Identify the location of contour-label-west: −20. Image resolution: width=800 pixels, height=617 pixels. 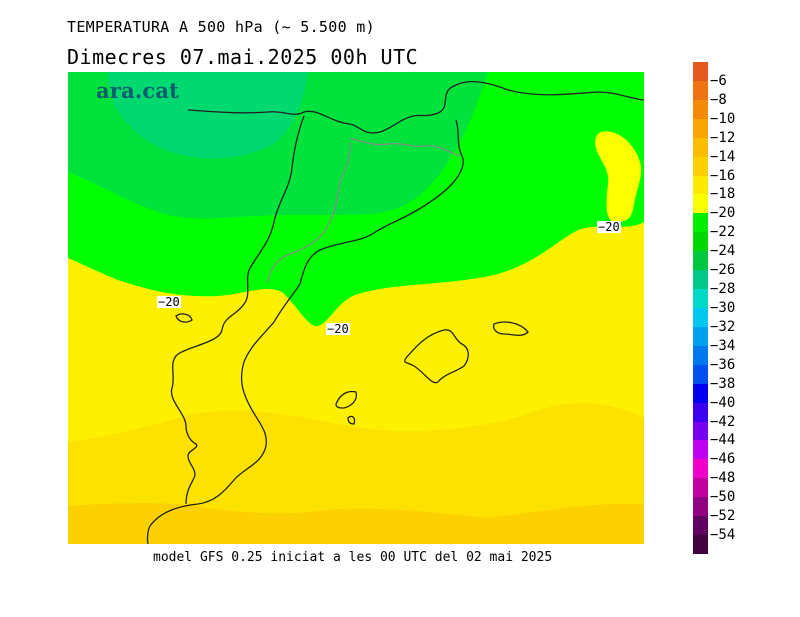
(169, 302).